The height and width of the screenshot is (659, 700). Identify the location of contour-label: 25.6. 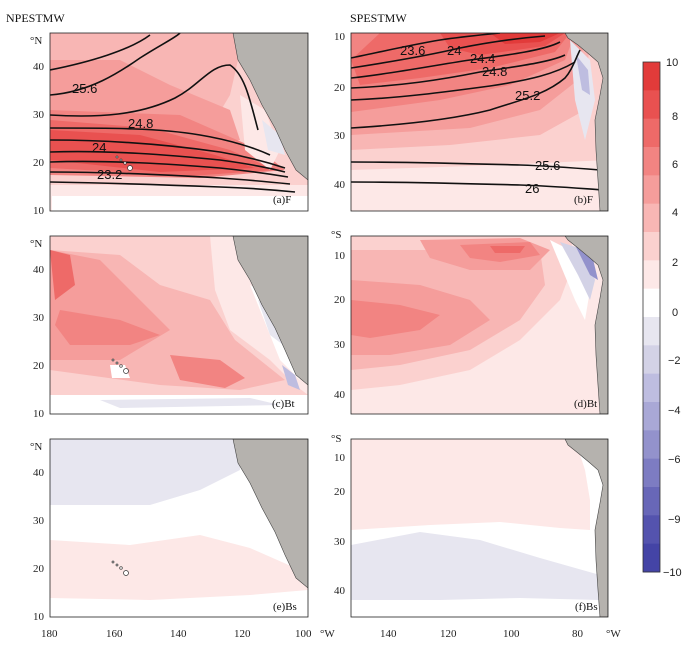
(547, 165).